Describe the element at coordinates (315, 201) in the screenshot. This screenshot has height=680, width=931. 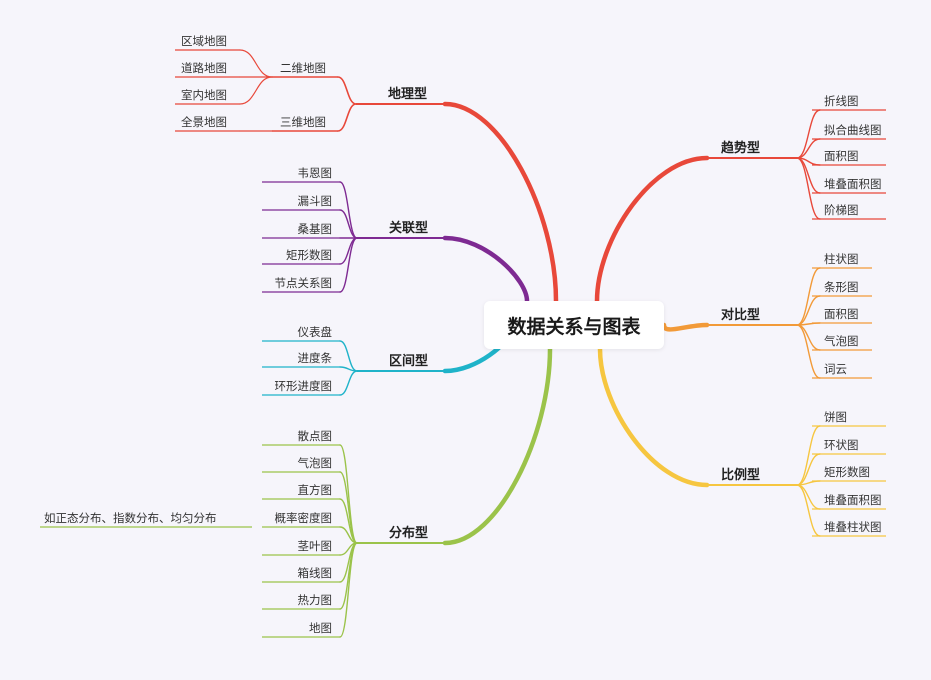
I see `leaf-label: 漏斗图` at that location.